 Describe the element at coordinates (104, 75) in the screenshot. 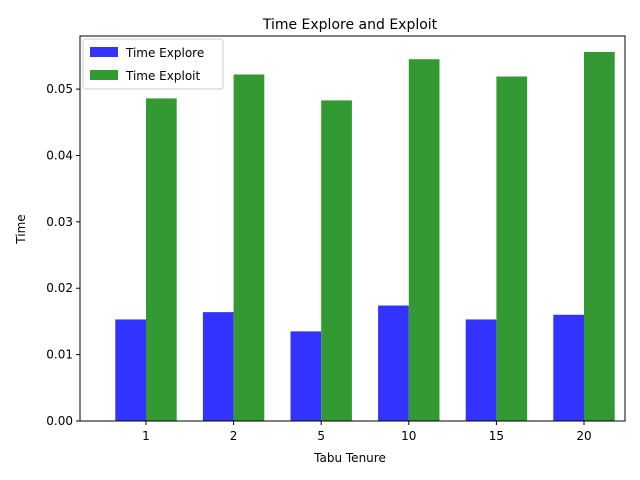

I see `legend-swatch-exploit` at that location.